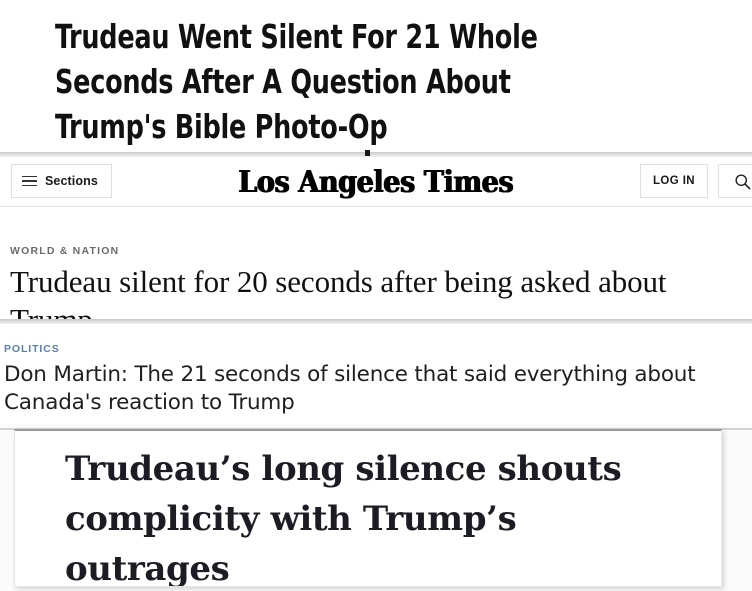 The height and width of the screenshot is (591, 752). I want to click on search-button, so click(735, 181).